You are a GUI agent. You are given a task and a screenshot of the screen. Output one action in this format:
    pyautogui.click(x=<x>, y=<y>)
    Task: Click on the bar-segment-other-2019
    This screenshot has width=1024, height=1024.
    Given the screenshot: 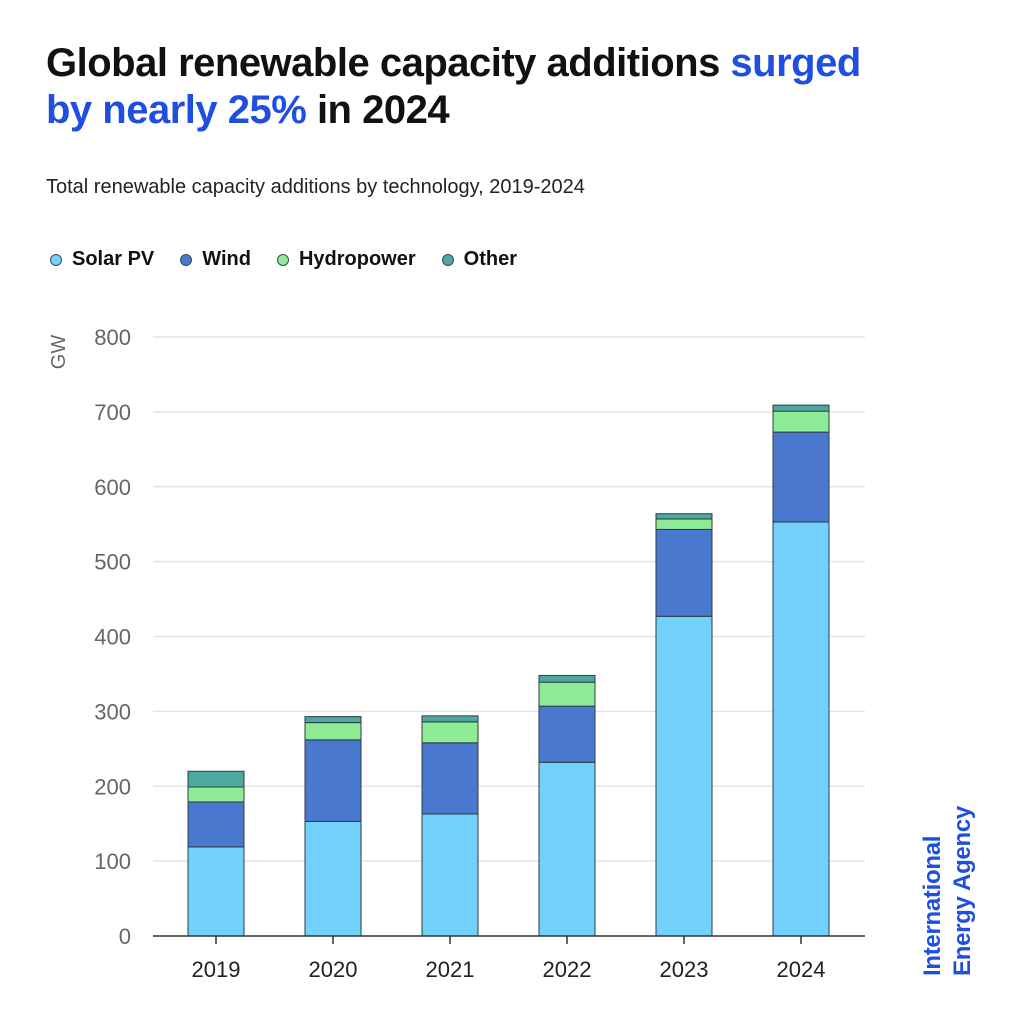 What is the action you would take?
    pyautogui.click(x=216, y=779)
    